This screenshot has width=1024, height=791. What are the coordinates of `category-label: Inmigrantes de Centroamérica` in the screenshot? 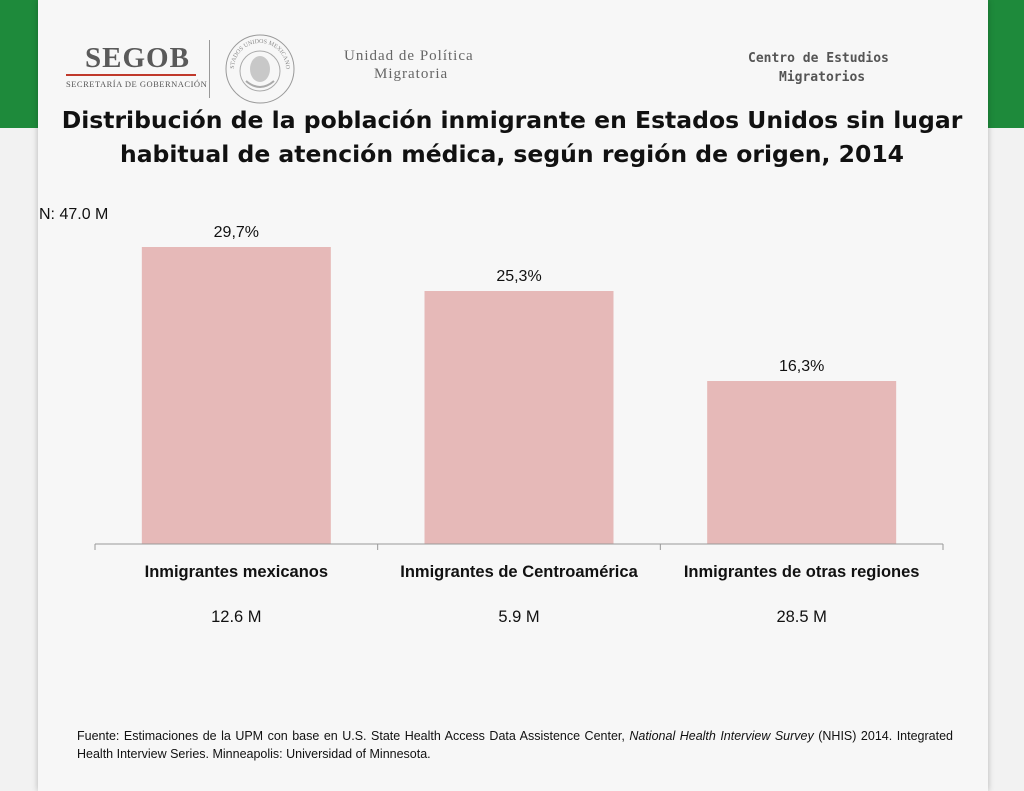 It's located at (519, 572).